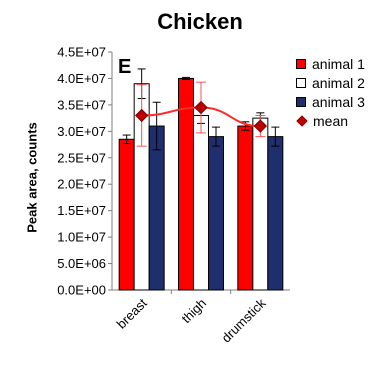 The image size is (386, 367). What do you see at coordinates (244, 320) in the screenshot?
I see `x-tick-label: drumstick` at bounding box center [244, 320].